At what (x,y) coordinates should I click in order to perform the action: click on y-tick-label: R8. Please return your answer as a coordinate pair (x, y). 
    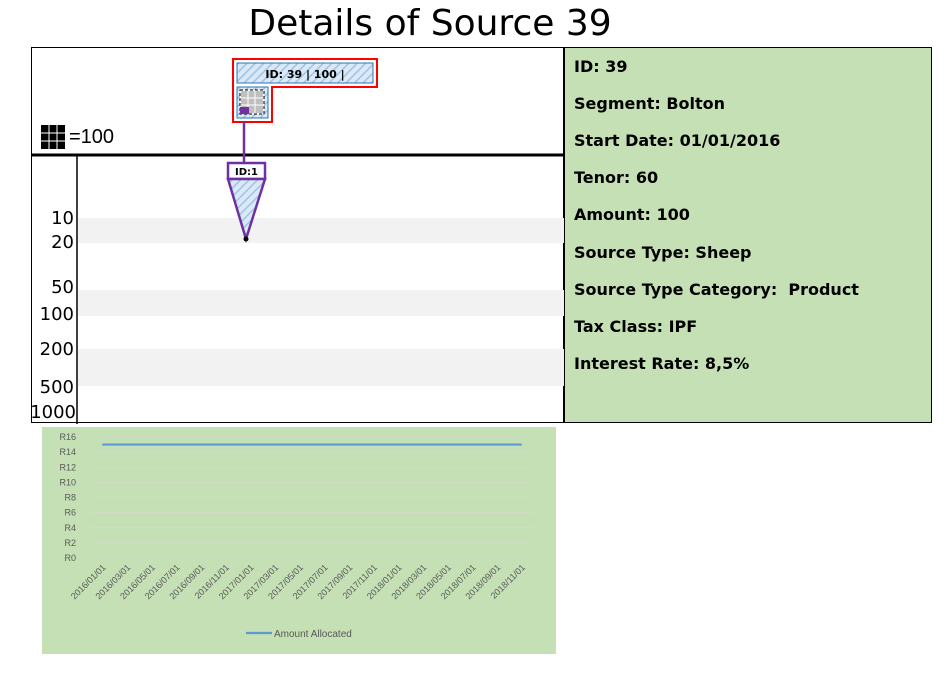
    Looking at the image, I should click on (70, 498).